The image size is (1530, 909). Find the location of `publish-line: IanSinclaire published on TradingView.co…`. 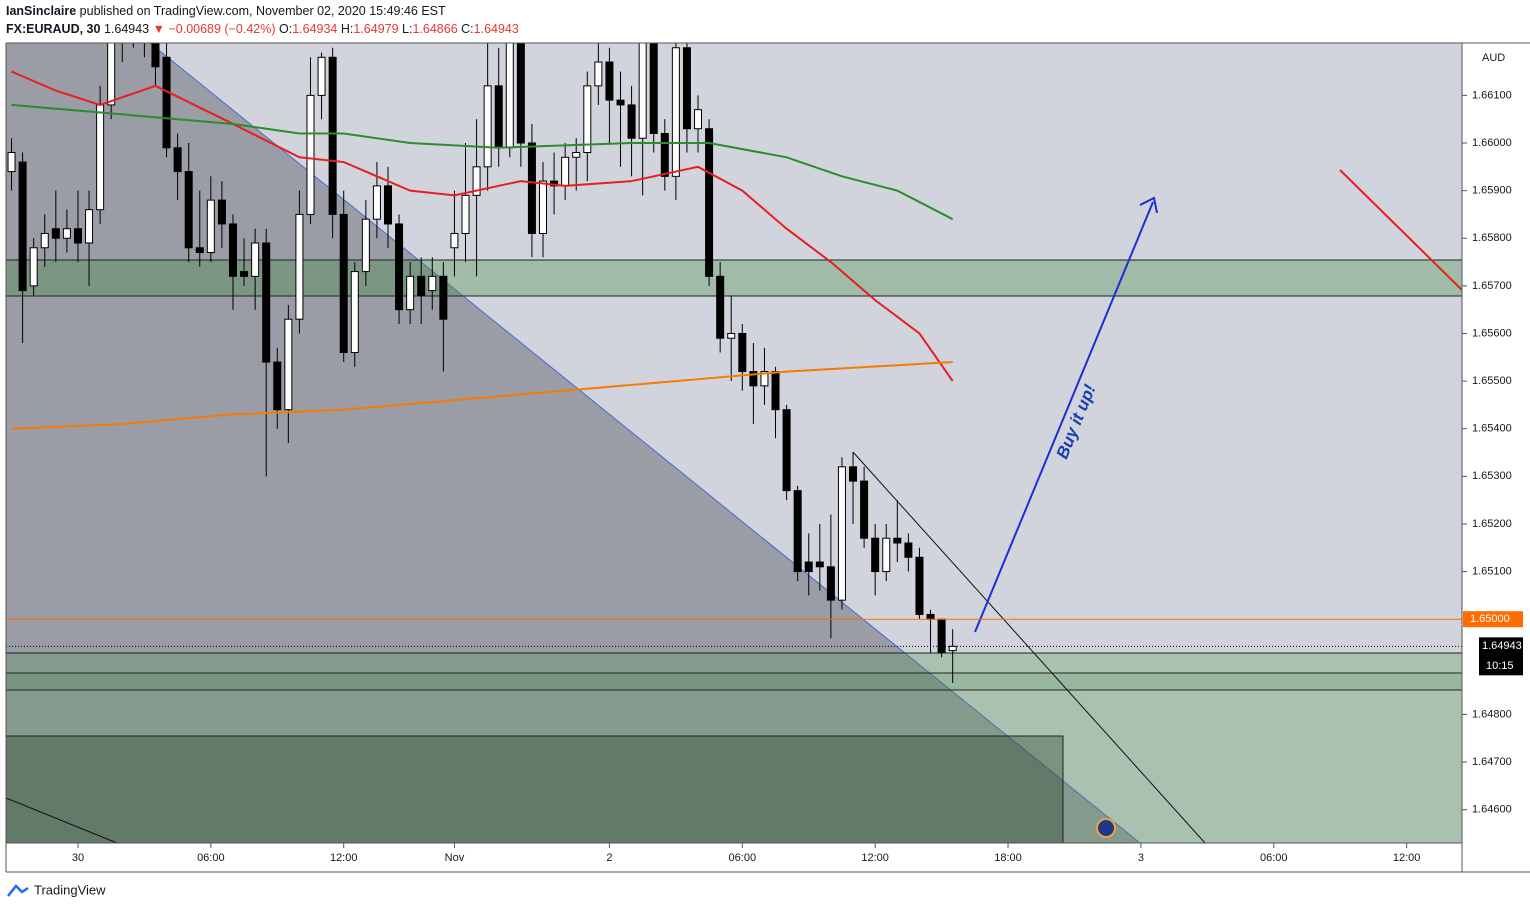

publish-line: IanSinclaire published on TradingView.co… is located at coordinates (226, 11).